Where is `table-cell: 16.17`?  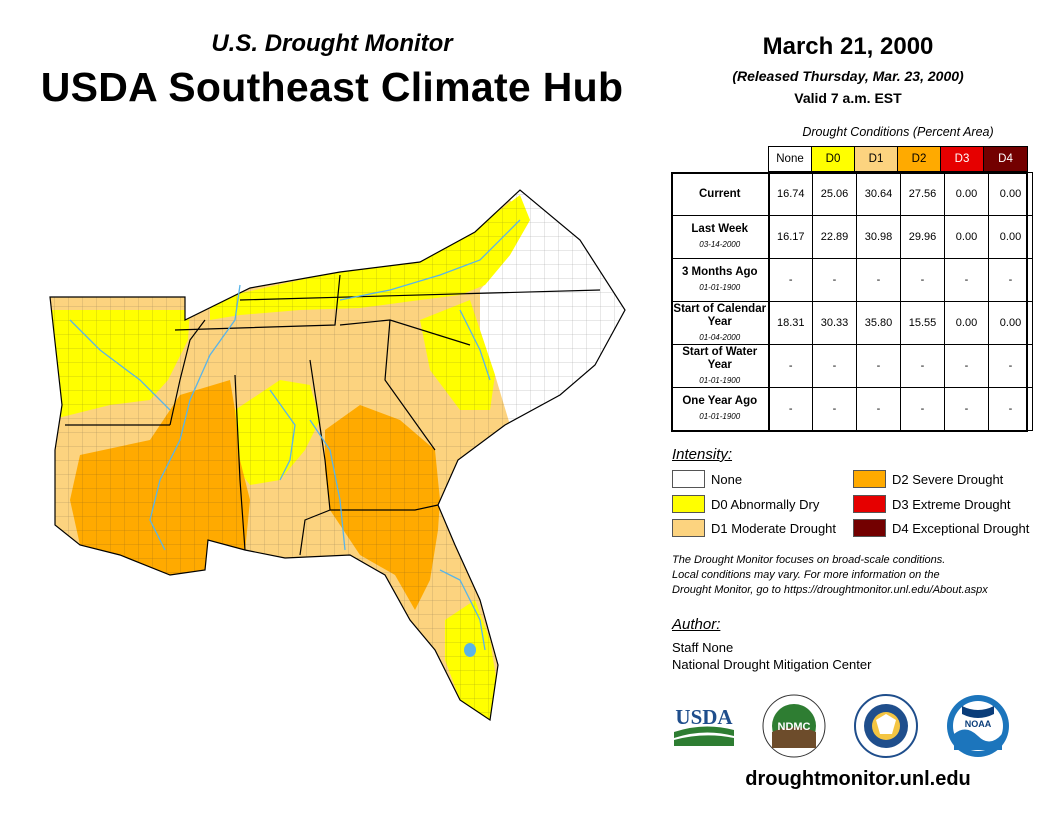 table-cell: 16.17 is located at coordinates (790, 237).